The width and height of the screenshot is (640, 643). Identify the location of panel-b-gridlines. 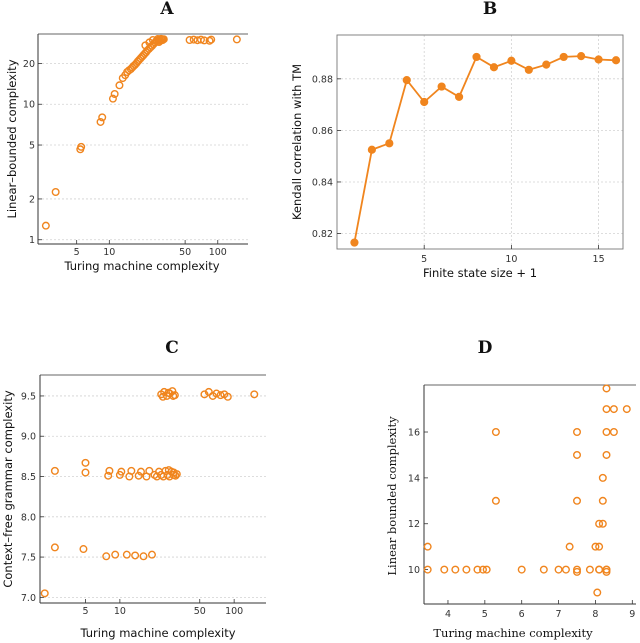
(480, 142).